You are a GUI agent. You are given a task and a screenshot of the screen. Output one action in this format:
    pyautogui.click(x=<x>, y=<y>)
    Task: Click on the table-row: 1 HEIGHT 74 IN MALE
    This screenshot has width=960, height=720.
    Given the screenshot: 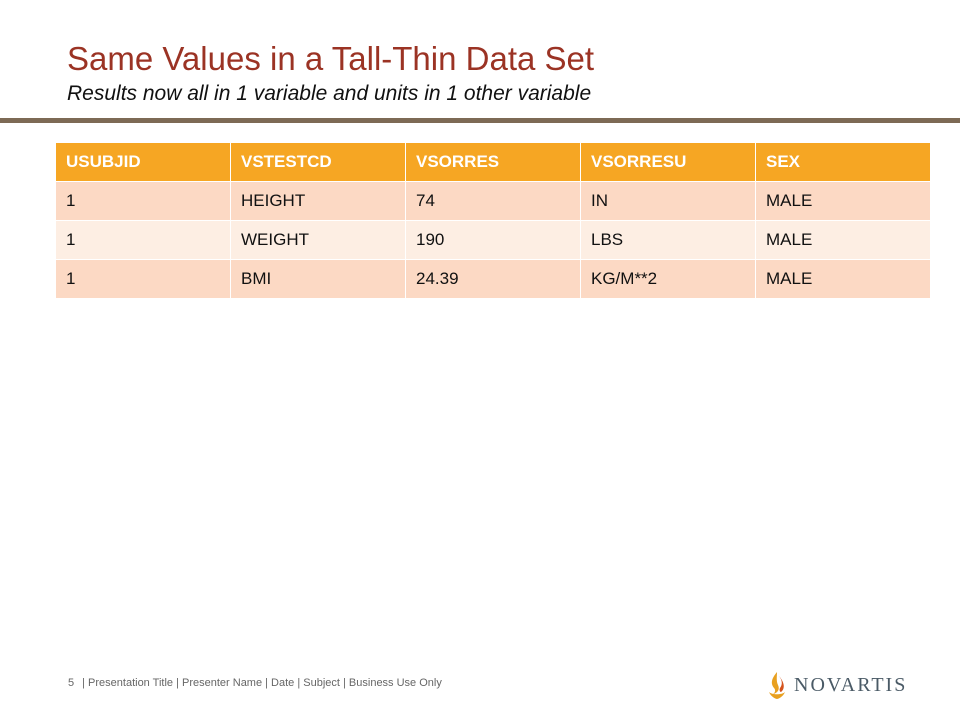 What is the action you would take?
    pyautogui.click(x=493, y=201)
    